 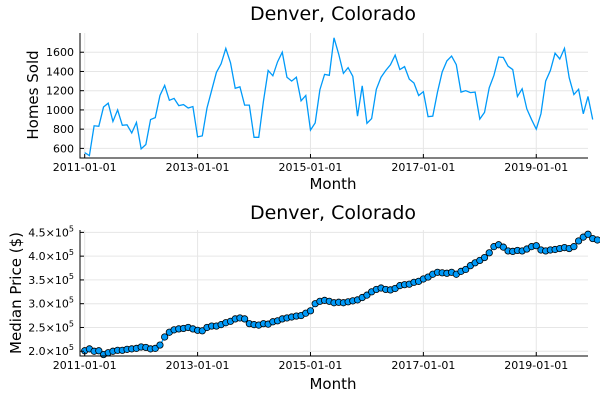 I want to click on y-tick-label: 1600, so click(x=60, y=52).